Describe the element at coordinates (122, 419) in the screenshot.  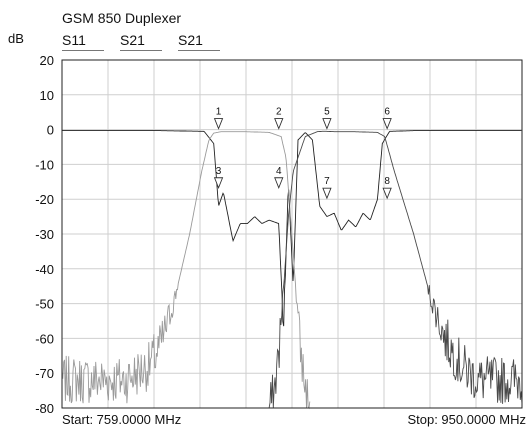
I see `start-frequency-label: Start: 759.0000 MHz` at that location.